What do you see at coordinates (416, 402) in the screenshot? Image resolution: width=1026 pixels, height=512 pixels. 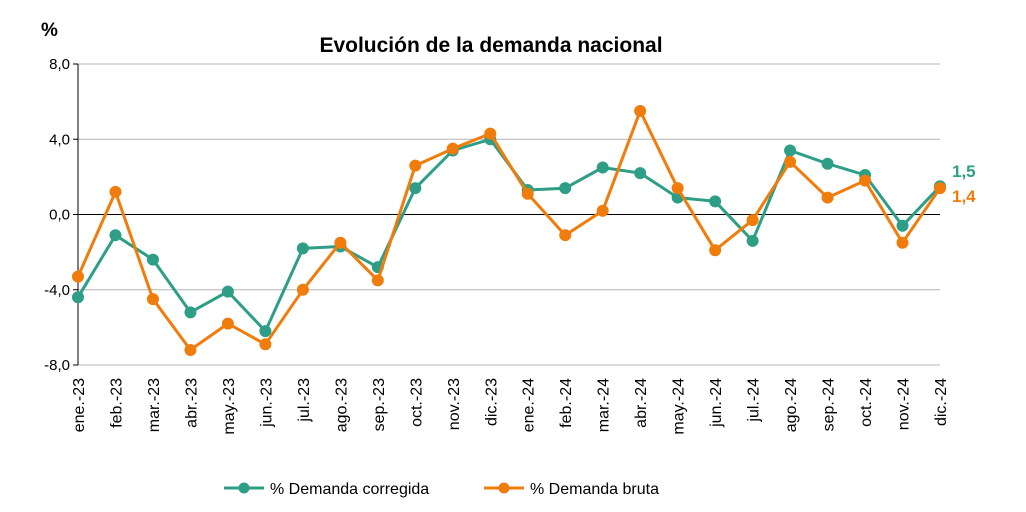 I see `x-tick-label: oct.-23` at bounding box center [416, 402].